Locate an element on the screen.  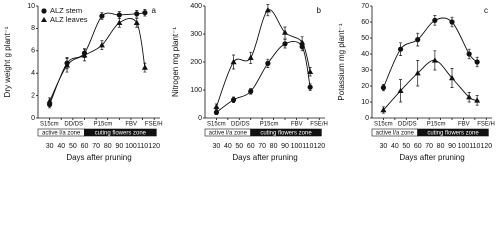
y-tick-label: 40 is located at coordinates (365, 54).